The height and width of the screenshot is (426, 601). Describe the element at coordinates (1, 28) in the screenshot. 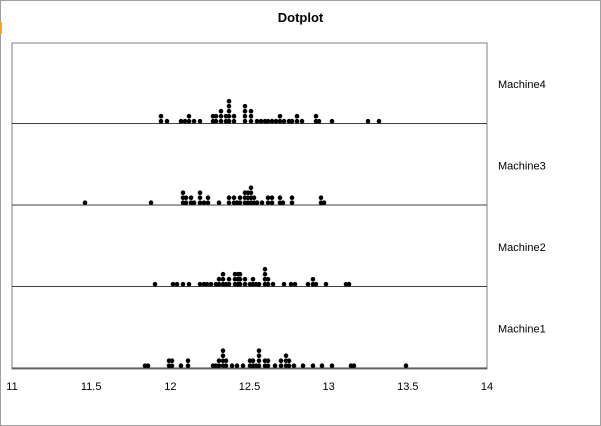

I see `window-edge-marker` at that location.